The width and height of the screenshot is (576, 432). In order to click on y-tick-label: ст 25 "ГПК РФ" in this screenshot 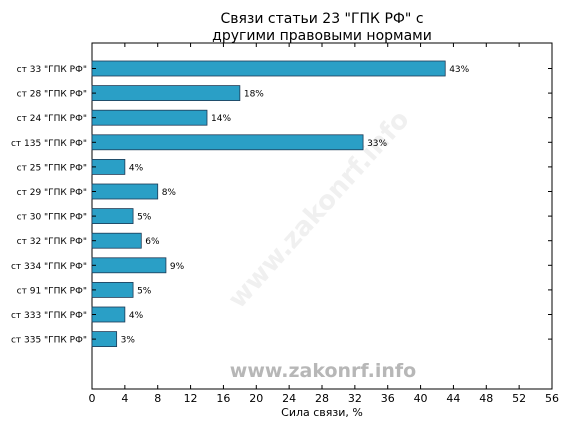, I will do `click(52, 168)`.